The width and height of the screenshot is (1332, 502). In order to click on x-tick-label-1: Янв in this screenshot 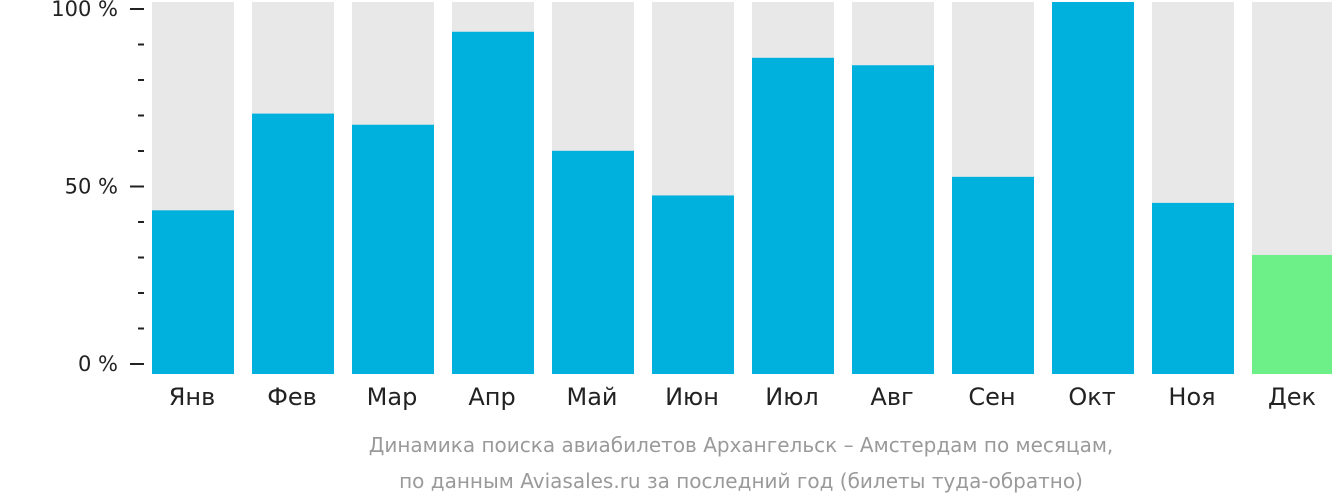, I will do `click(192, 397)`.